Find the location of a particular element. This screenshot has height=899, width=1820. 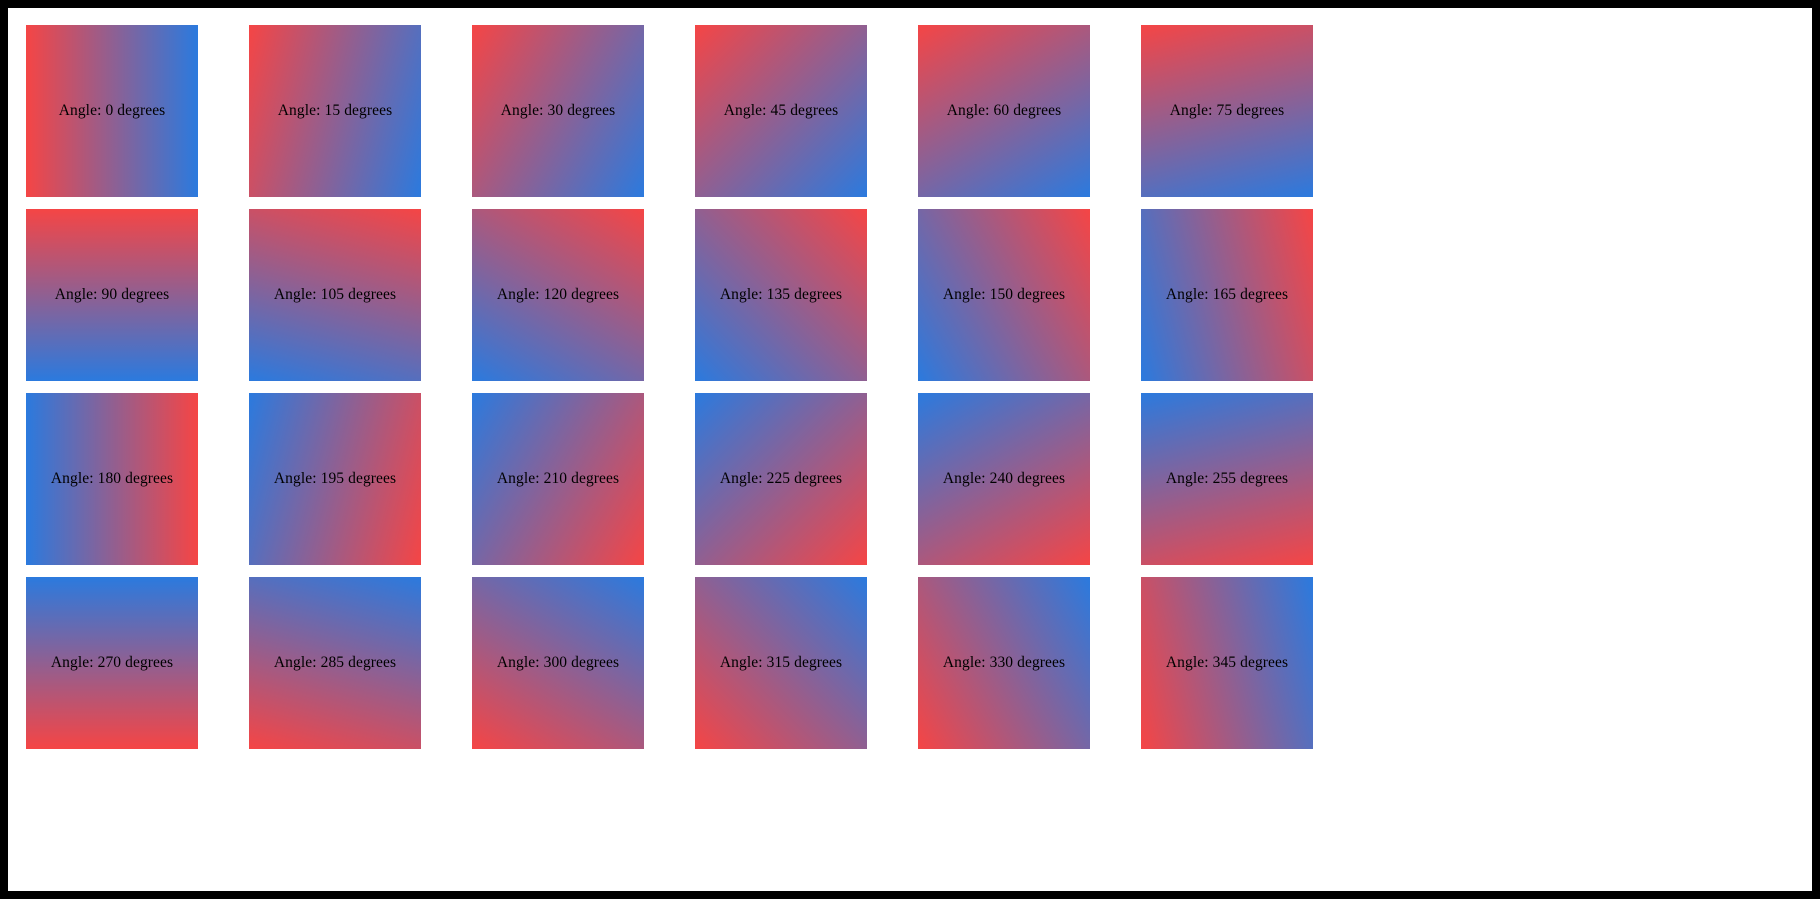

gradient-tile: Angle: 180 degrees is located at coordinates (112, 479).